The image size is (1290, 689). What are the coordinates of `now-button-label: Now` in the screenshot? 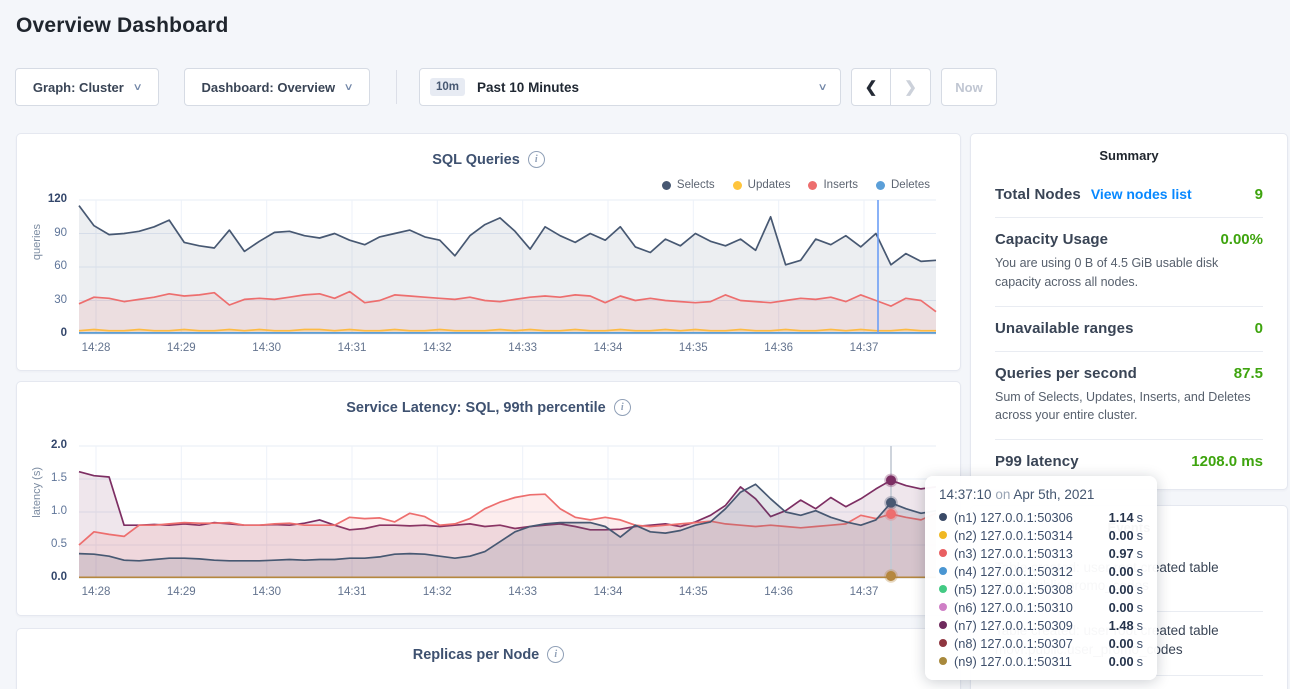 It's located at (969, 87).